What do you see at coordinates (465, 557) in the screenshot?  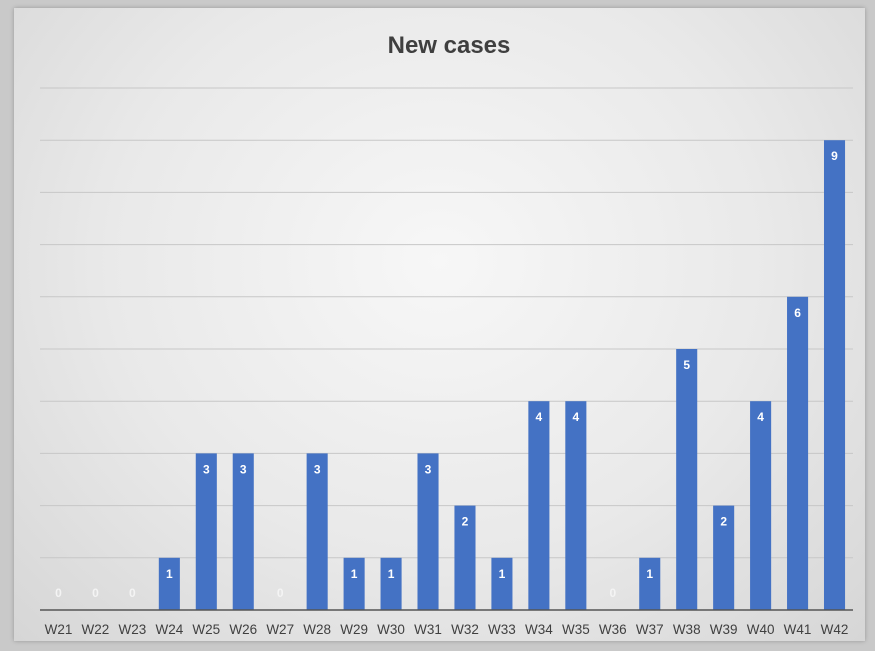 I see `bar-w32` at bounding box center [465, 557].